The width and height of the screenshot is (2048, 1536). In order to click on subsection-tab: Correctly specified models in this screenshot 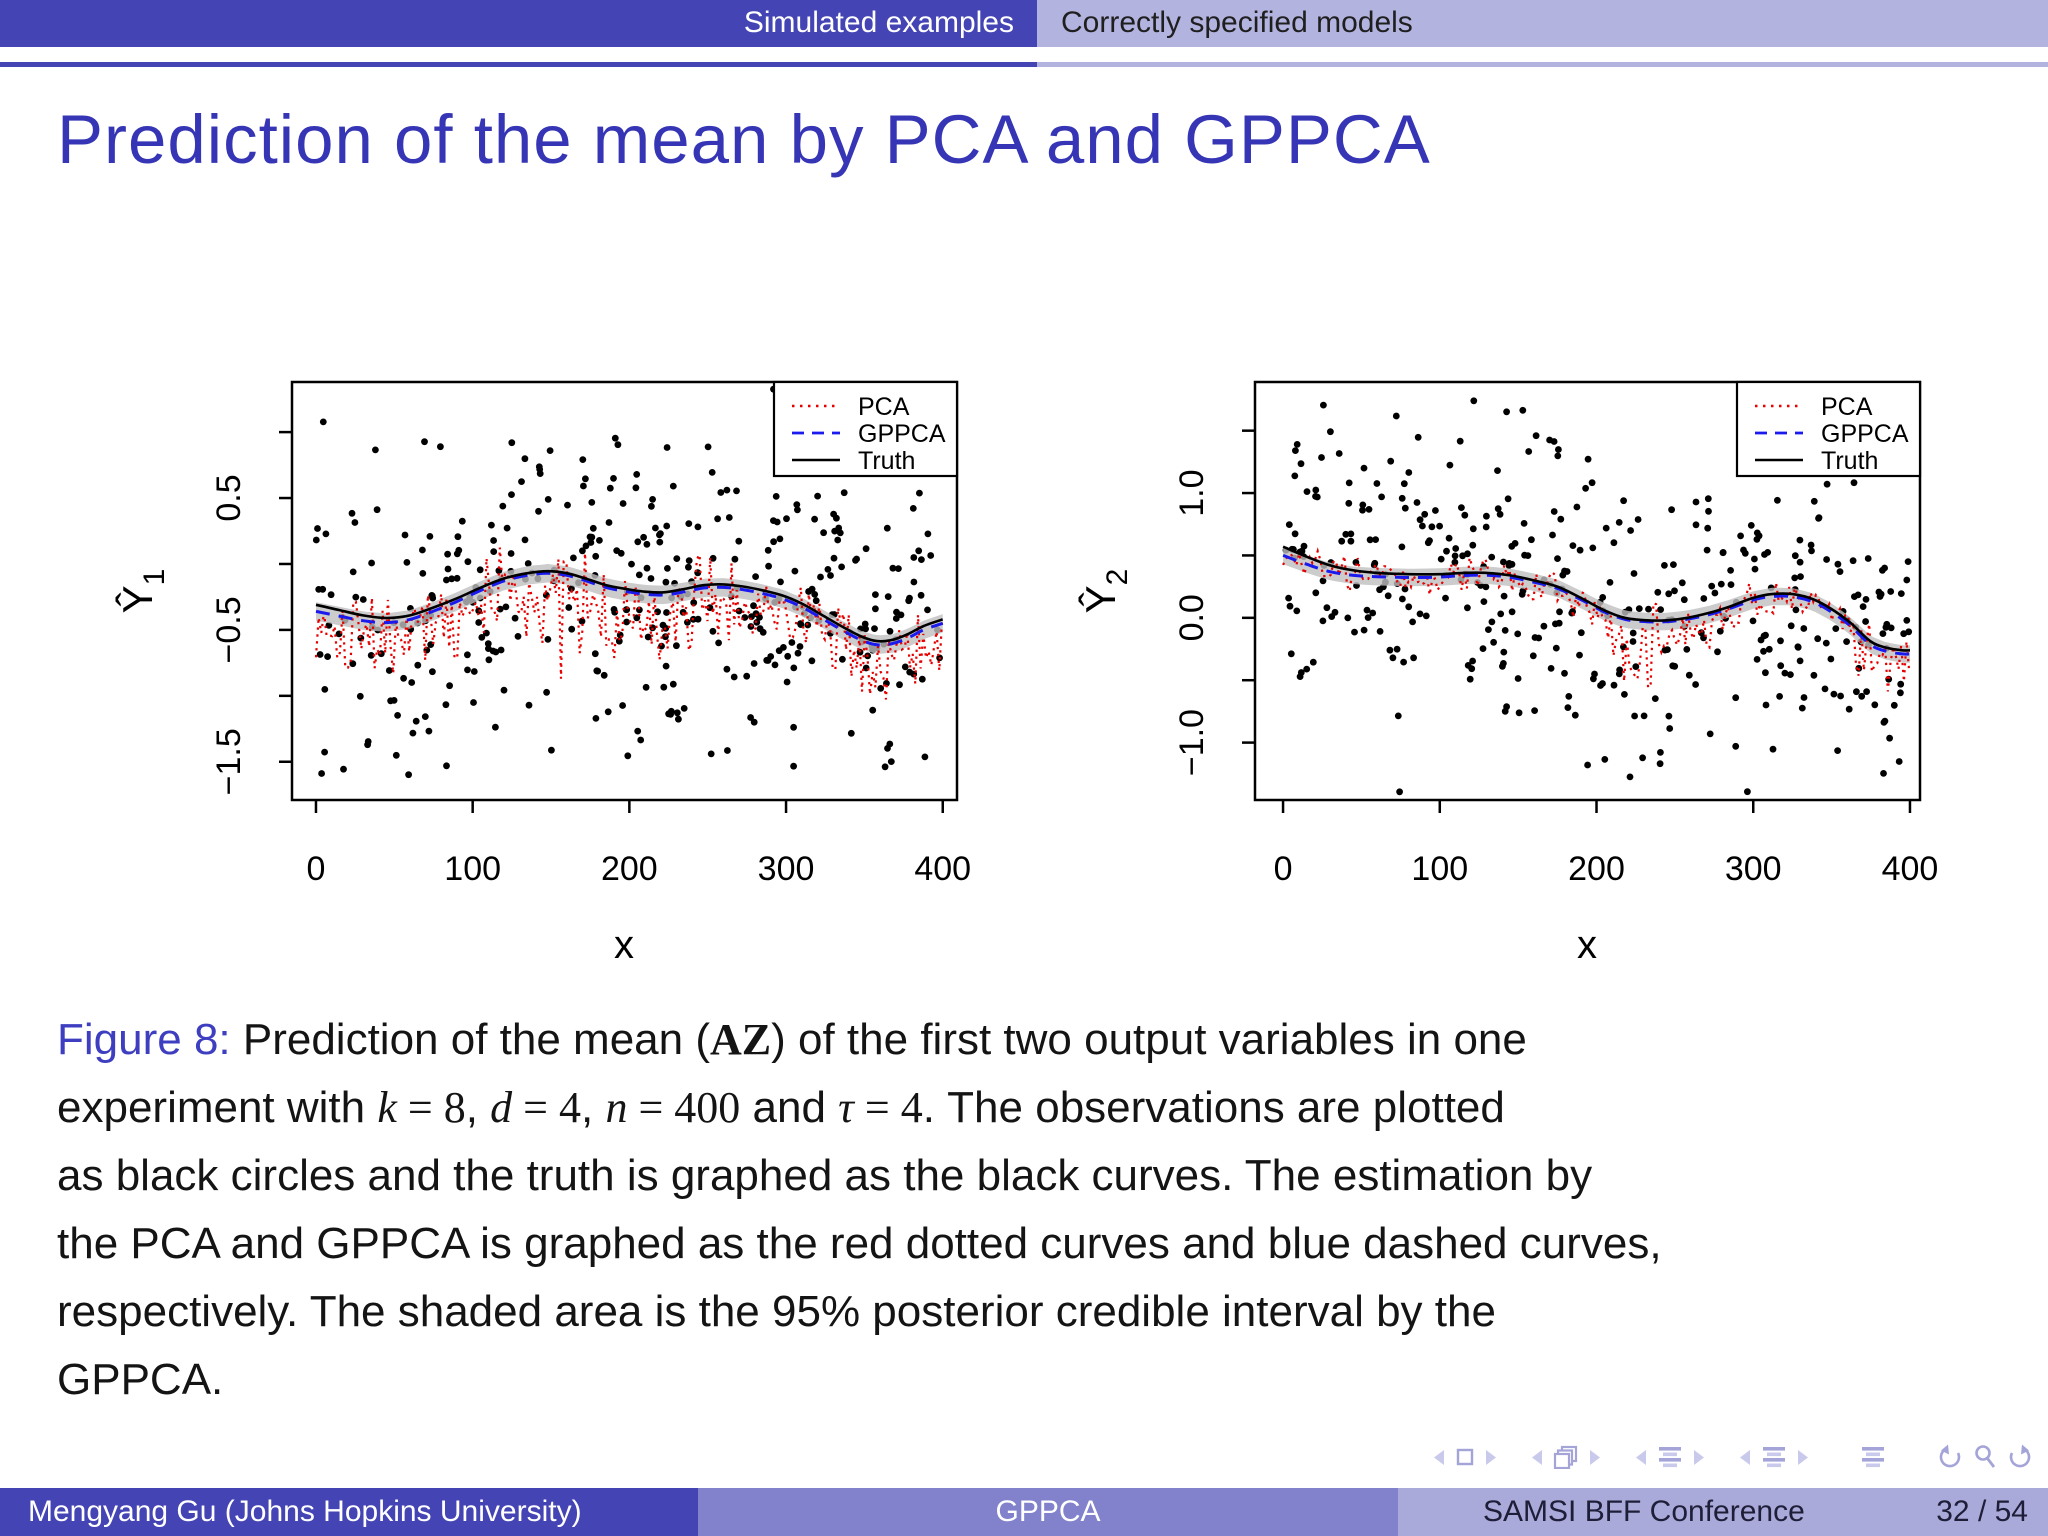, I will do `click(1542, 23)`.